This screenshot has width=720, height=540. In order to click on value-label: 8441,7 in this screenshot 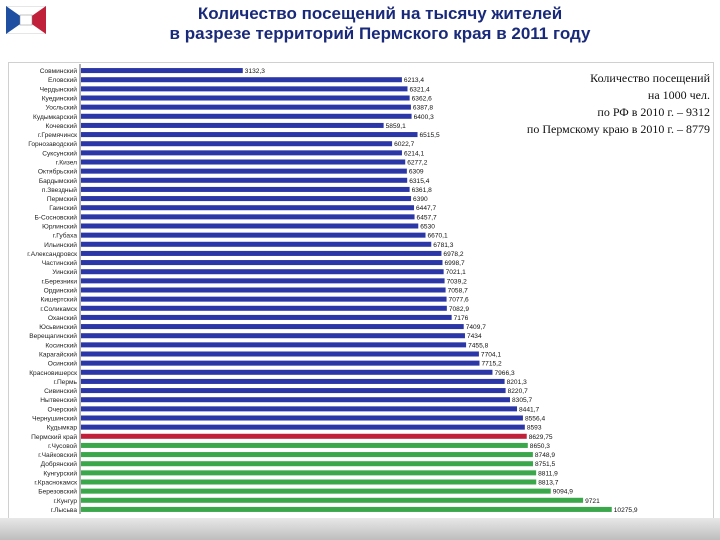, I will do `click(529, 409)`.